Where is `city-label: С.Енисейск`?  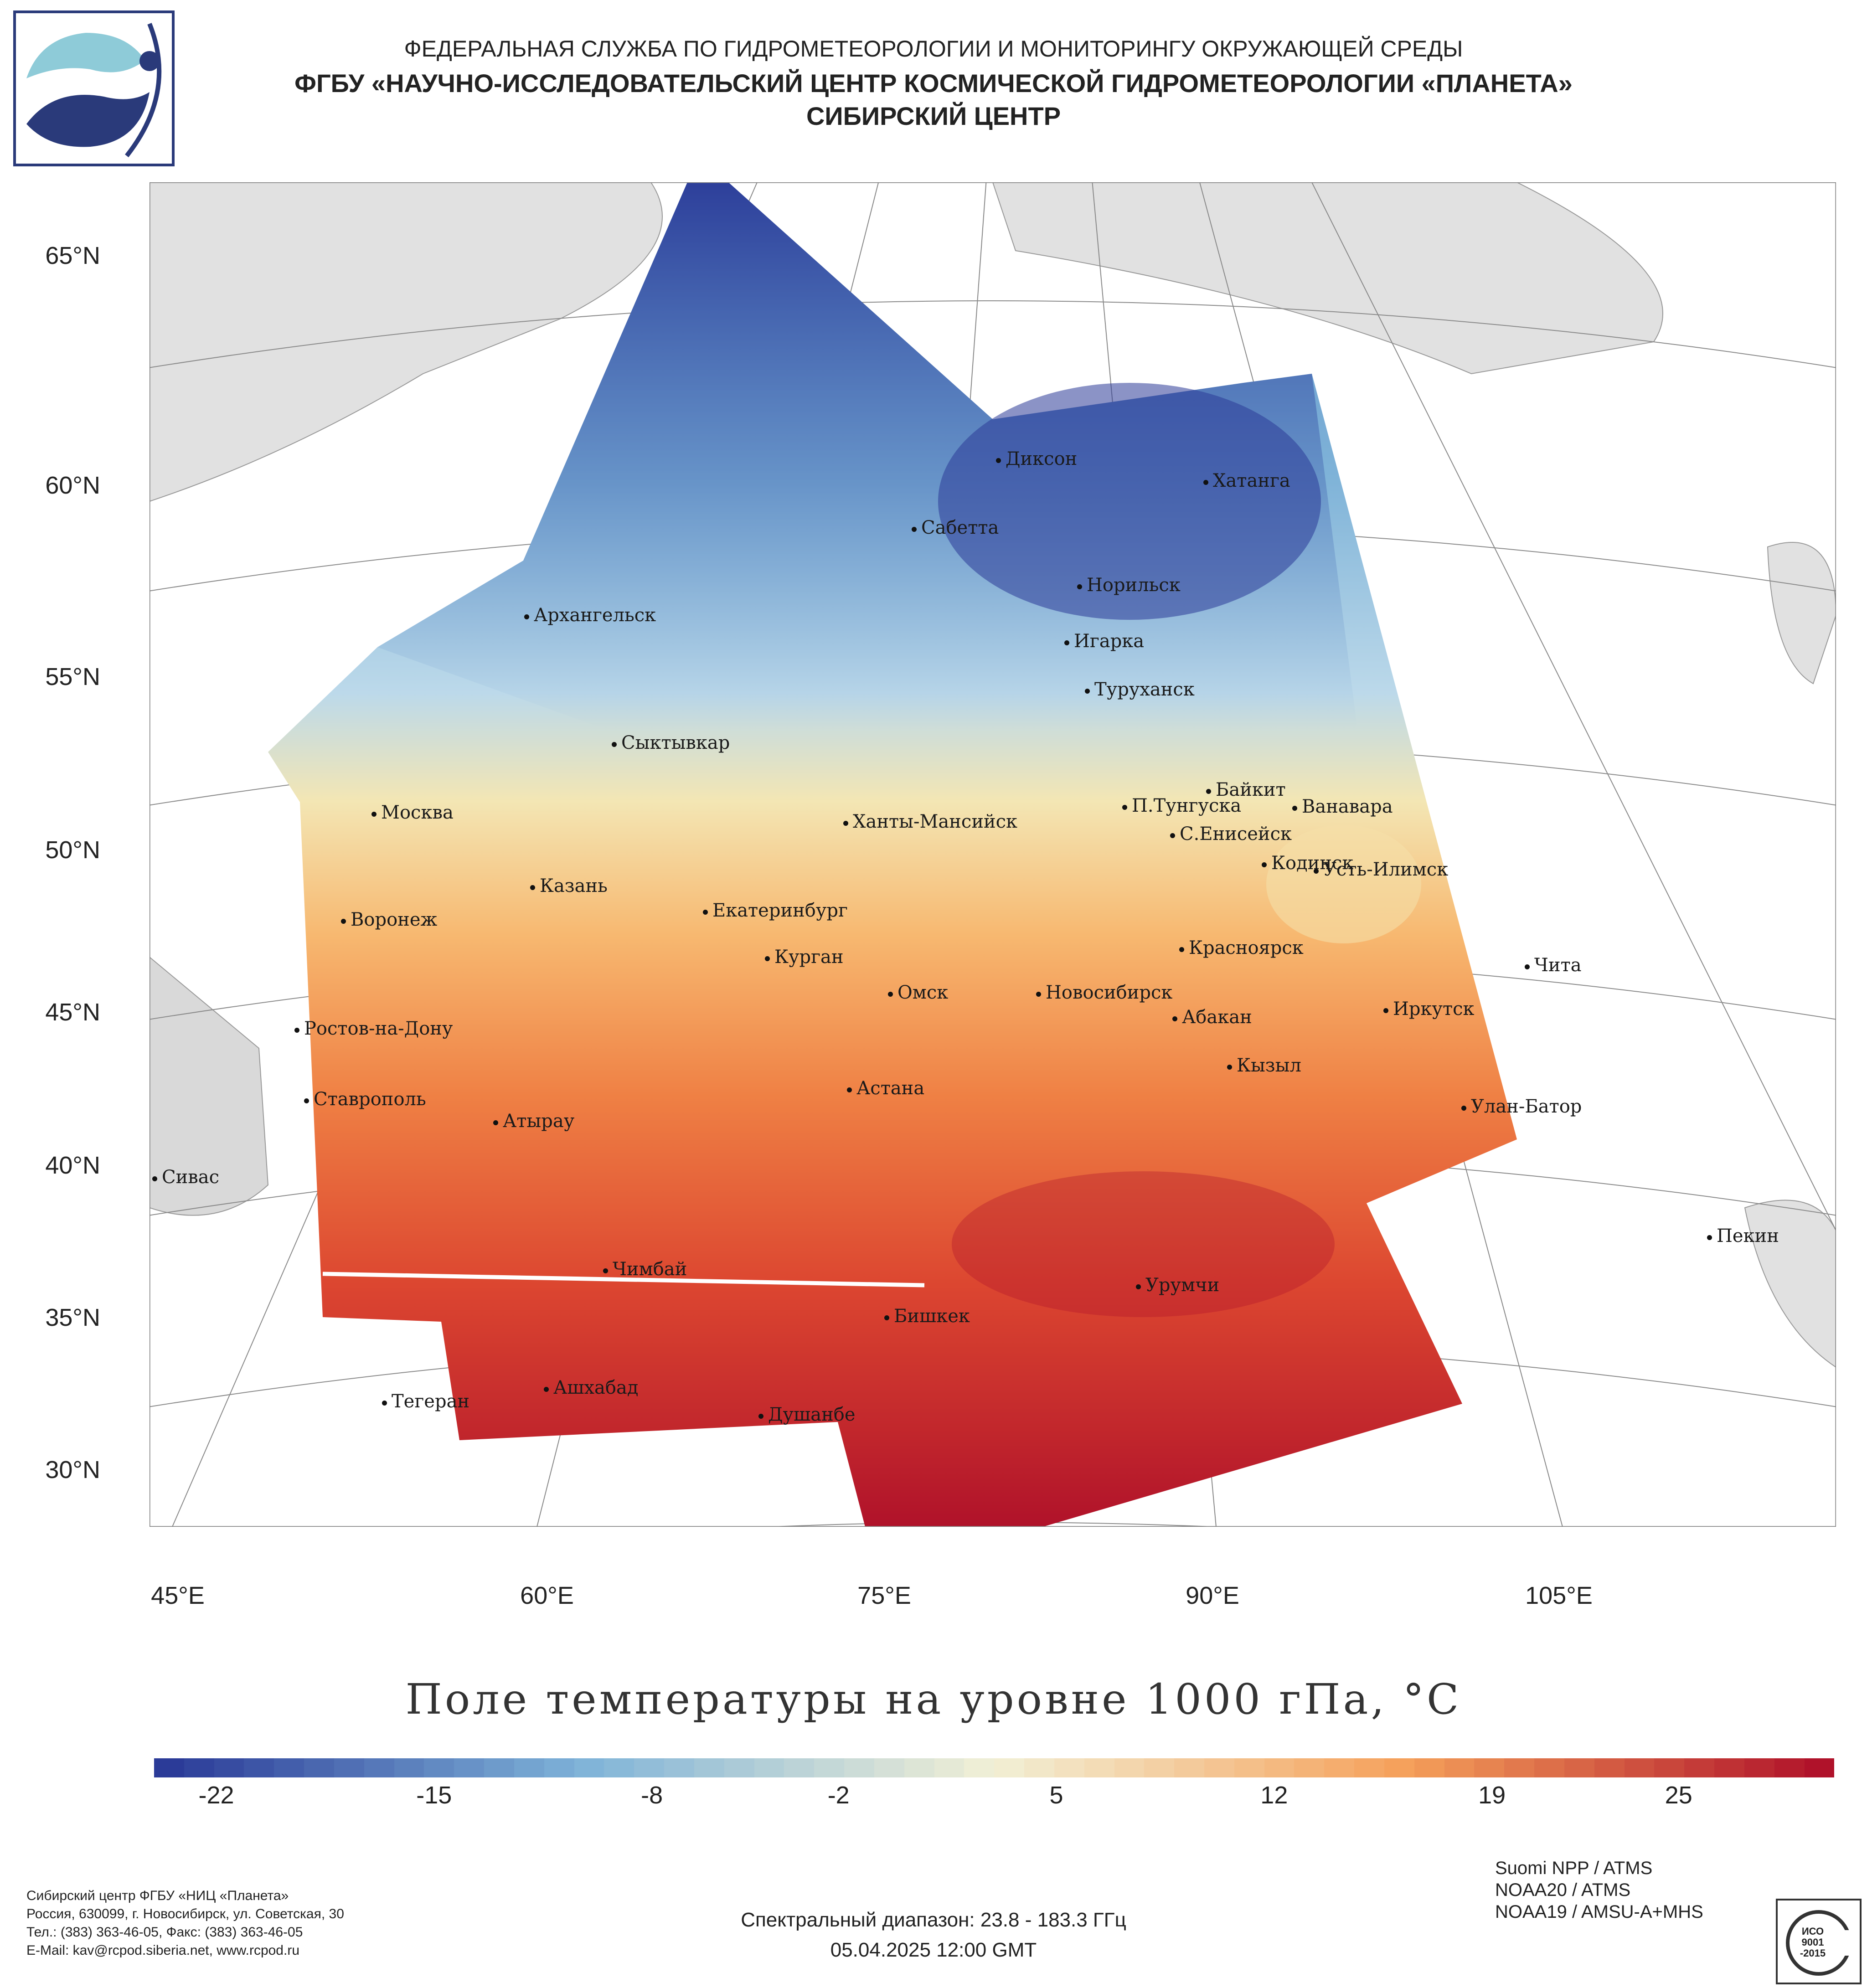 city-label: С.Енисейск is located at coordinates (1231, 834).